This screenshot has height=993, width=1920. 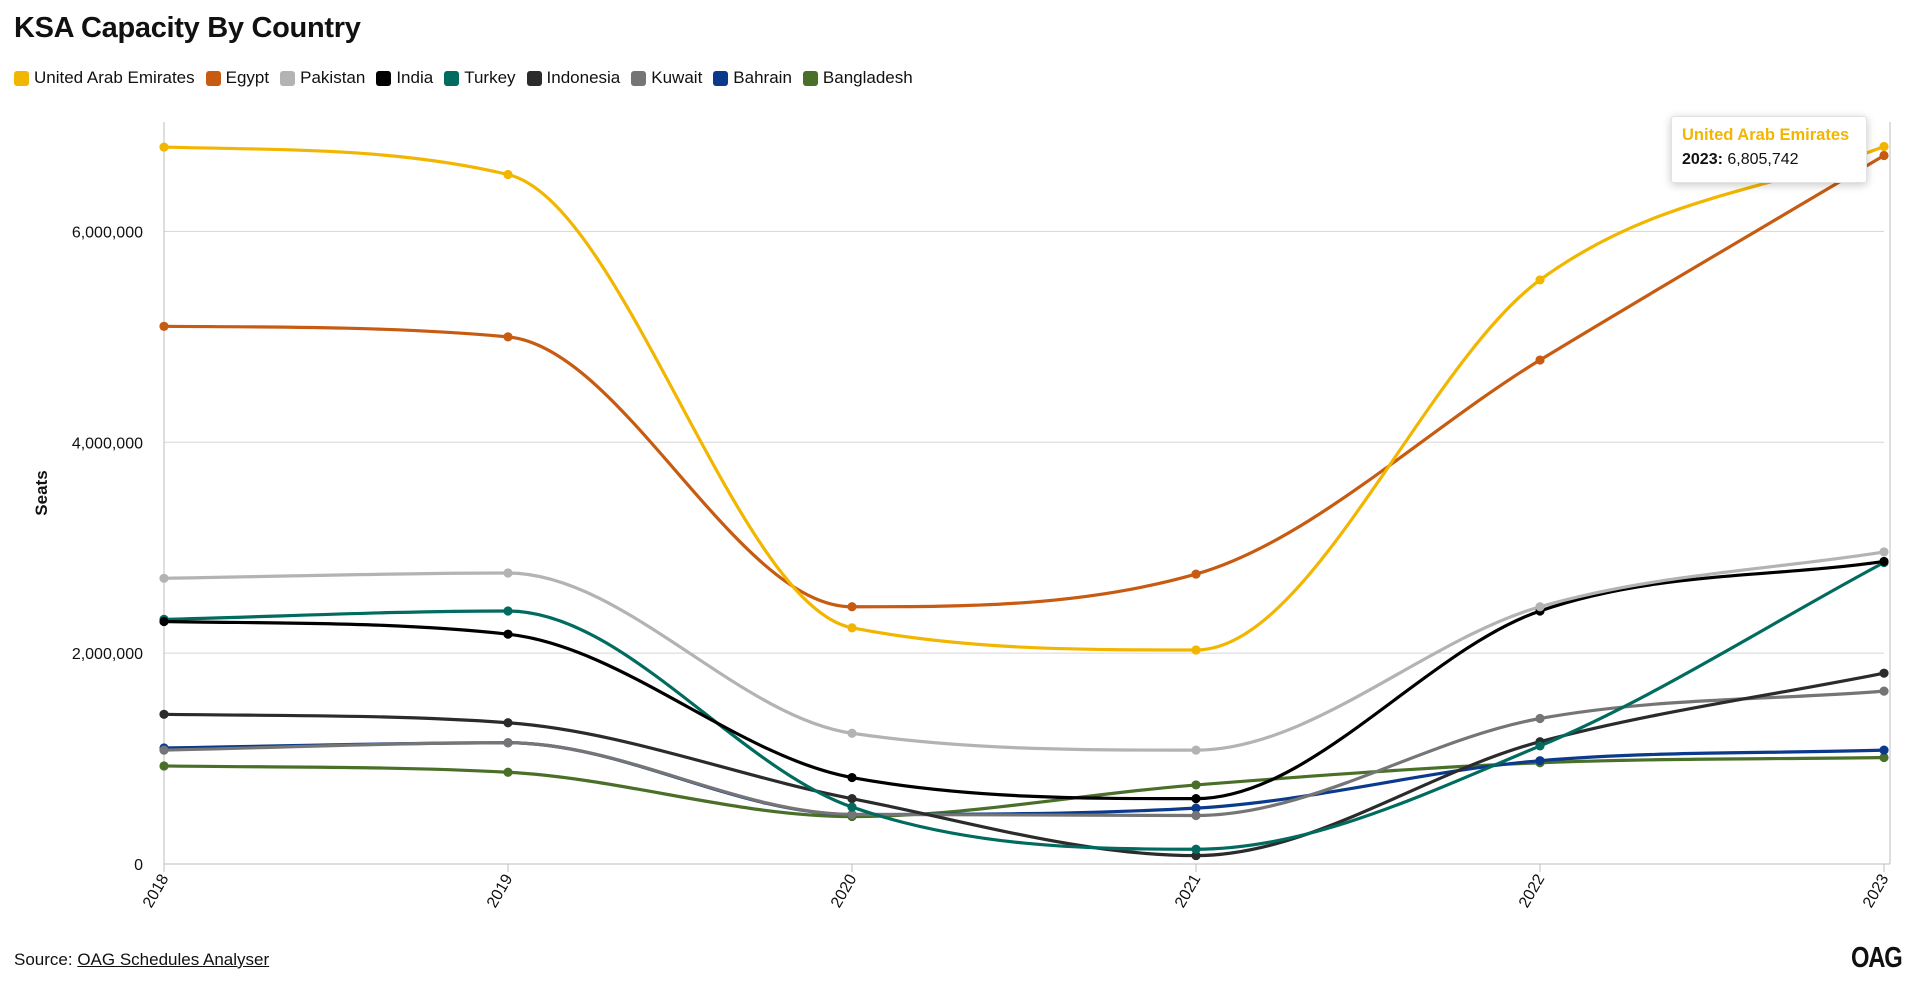 What do you see at coordinates (187, 28) in the screenshot?
I see `chart-title: KSA Capacity By Country` at bounding box center [187, 28].